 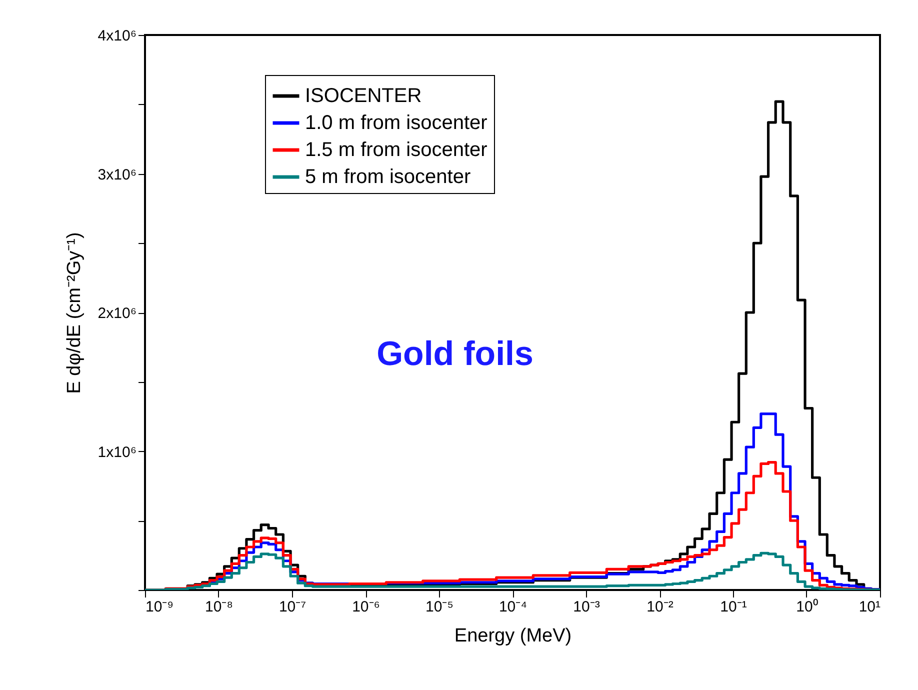 What do you see at coordinates (807, 607) in the screenshot?
I see `x-tick-label: 10⁰` at bounding box center [807, 607].